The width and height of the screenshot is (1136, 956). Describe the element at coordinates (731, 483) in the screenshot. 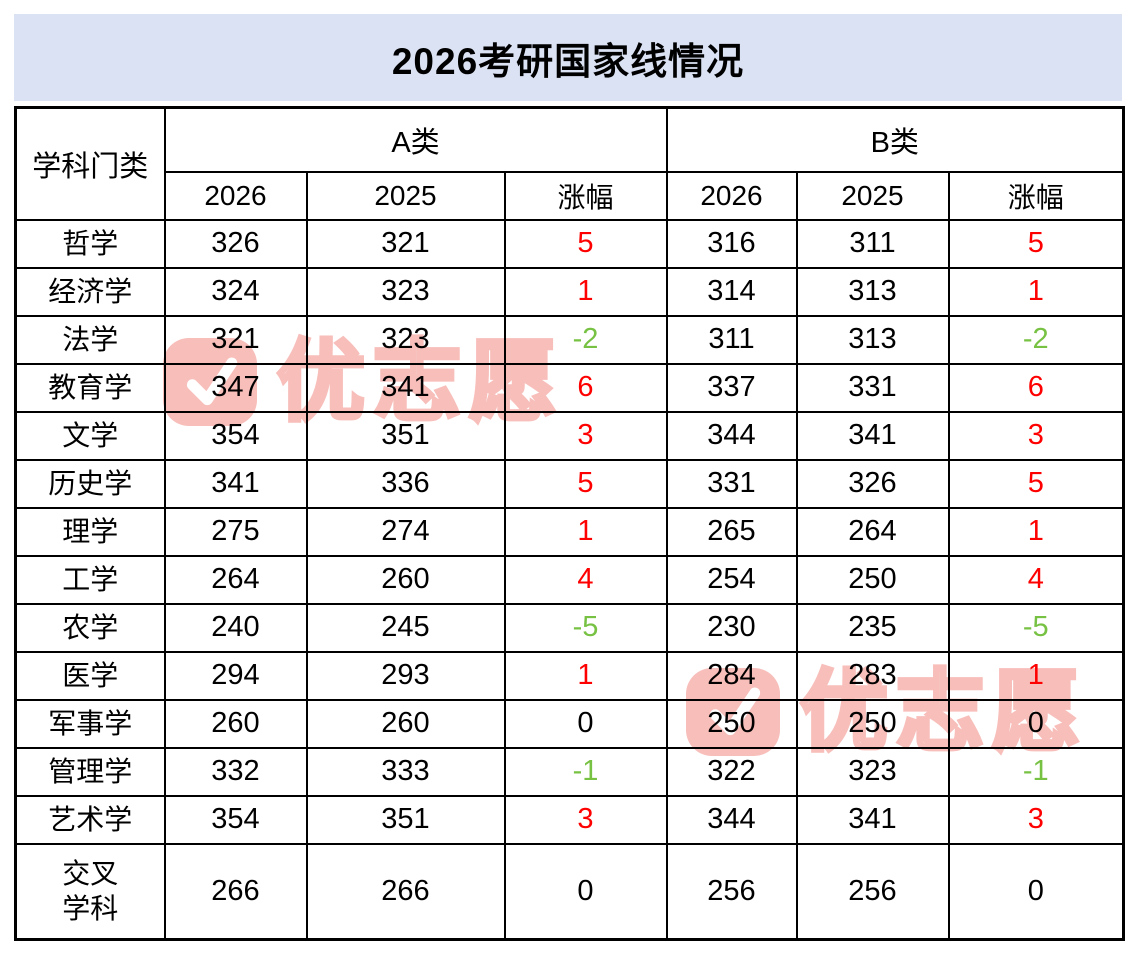

I see `b-2026-score: 331` at that location.